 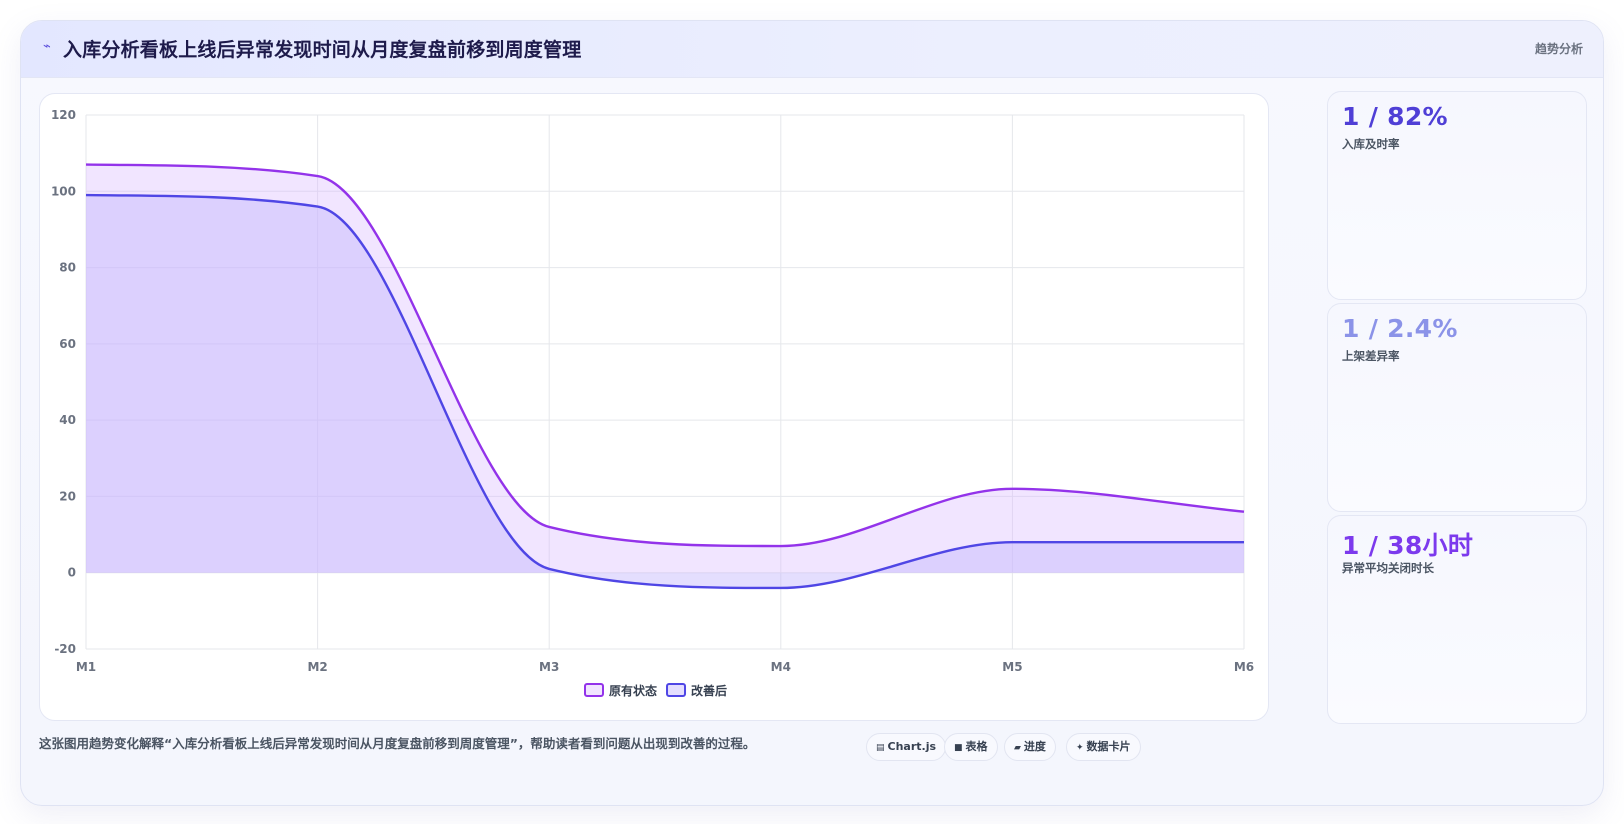 I want to click on table-icon: ■, so click(x=958, y=748).